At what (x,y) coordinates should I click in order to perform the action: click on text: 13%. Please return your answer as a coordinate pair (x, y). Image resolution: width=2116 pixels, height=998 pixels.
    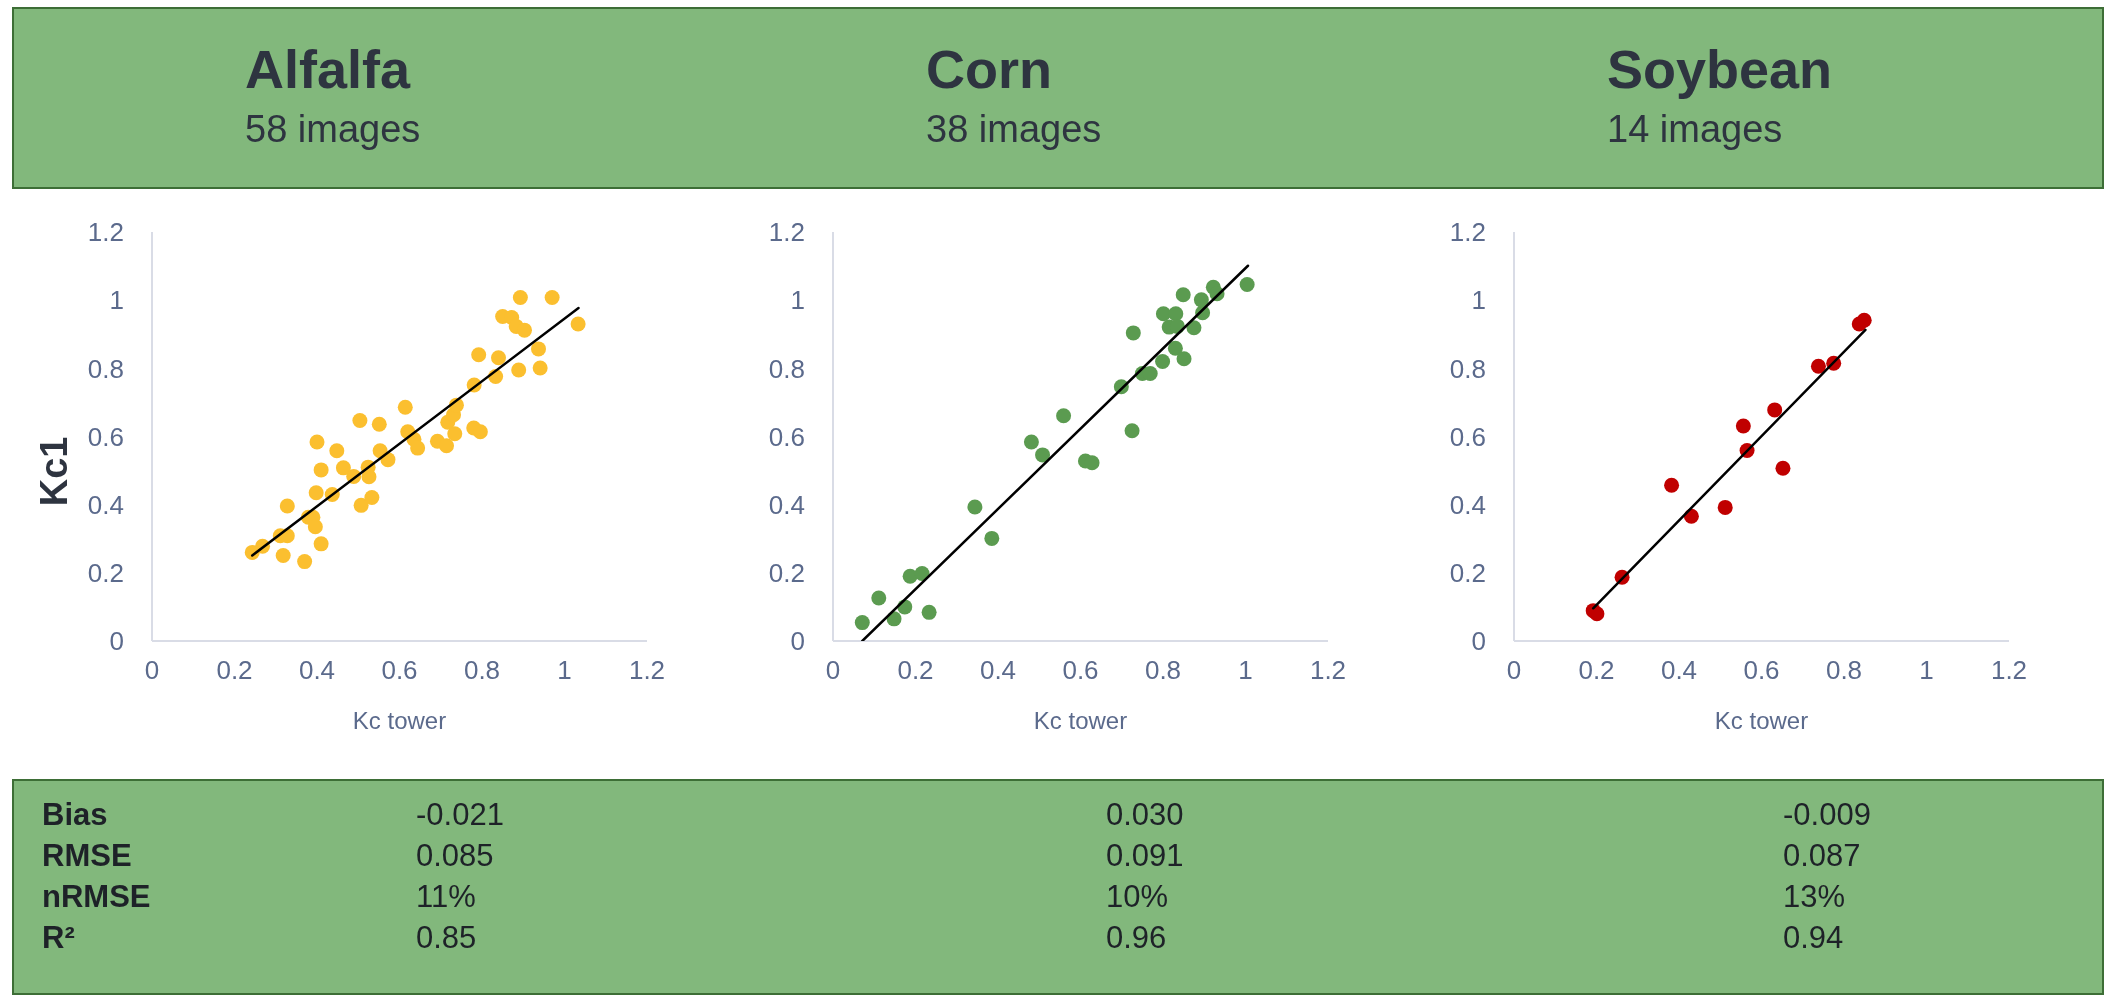
    Looking at the image, I should click on (1814, 897).